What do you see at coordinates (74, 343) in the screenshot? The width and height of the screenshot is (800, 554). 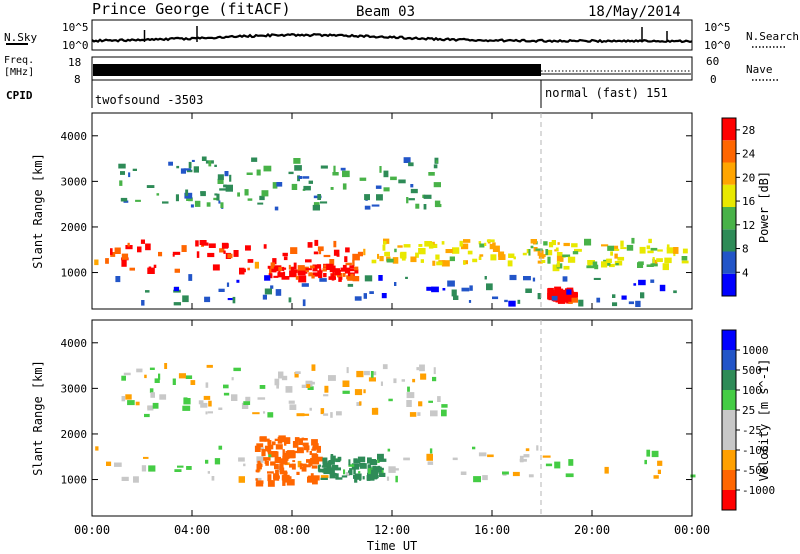 I see `y-tick-label: 4000` at bounding box center [74, 343].